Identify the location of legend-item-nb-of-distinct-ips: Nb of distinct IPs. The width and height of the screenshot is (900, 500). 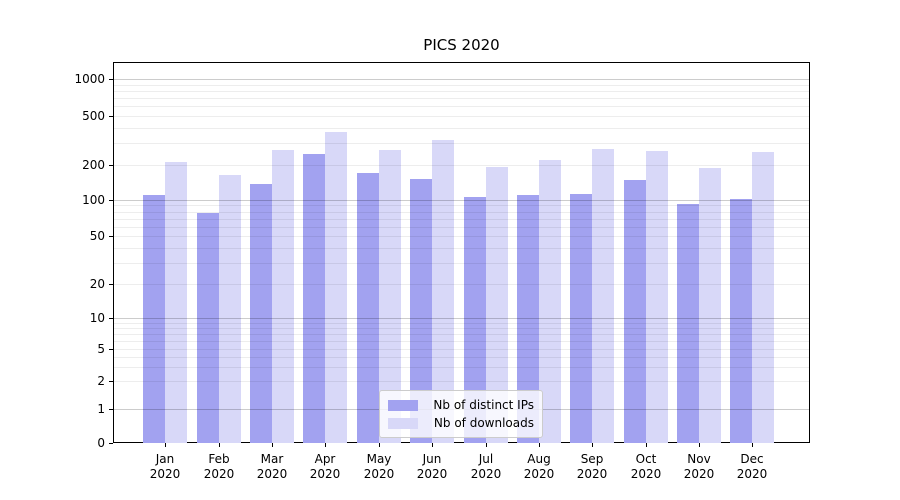
(461, 405).